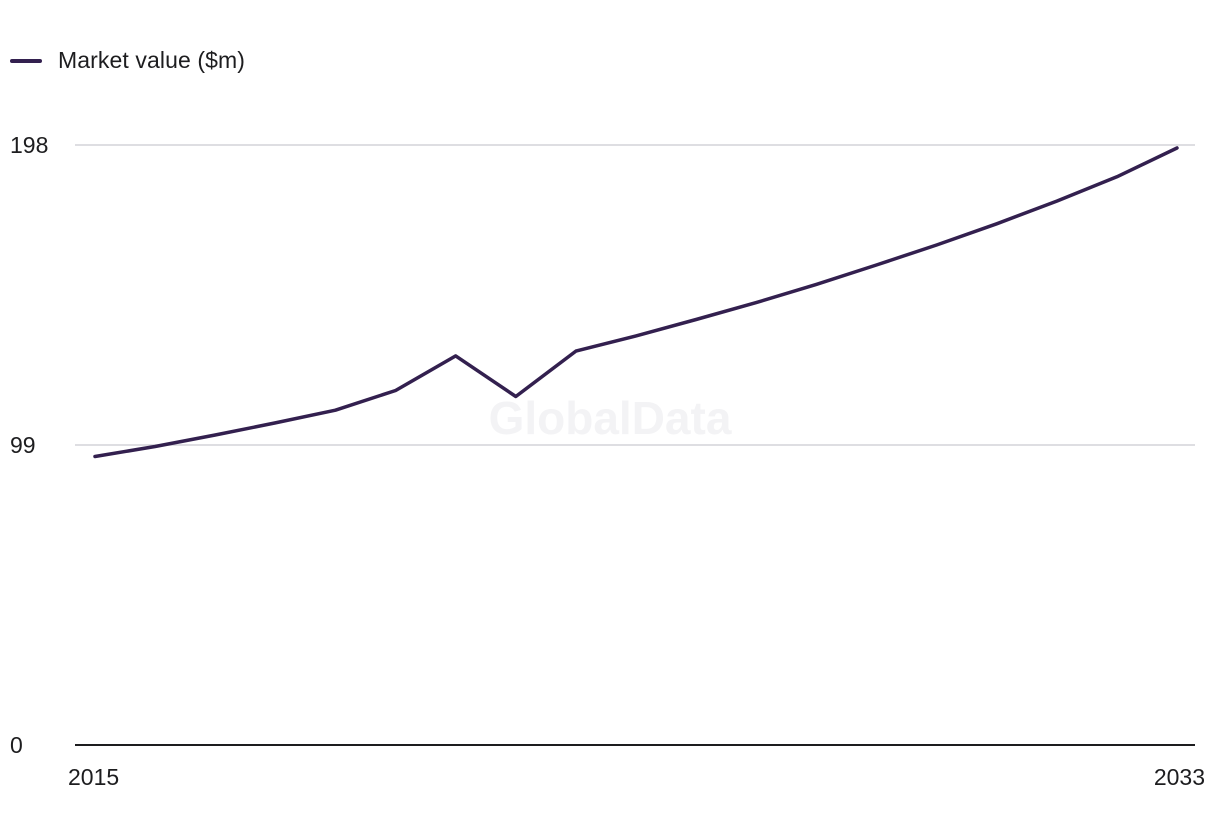  I want to click on watermark: GlobalData, so click(610, 418).